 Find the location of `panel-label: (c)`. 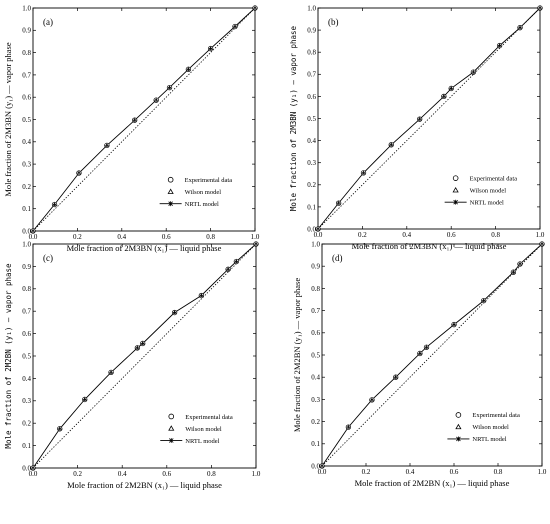

panel-label: (c) is located at coordinates (48, 258).